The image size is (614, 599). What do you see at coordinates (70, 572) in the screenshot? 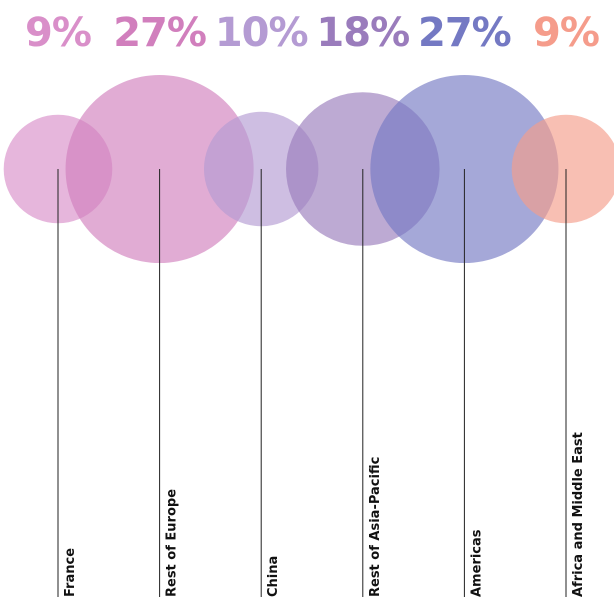
I see `category-label: France` at bounding box center [70, 572].